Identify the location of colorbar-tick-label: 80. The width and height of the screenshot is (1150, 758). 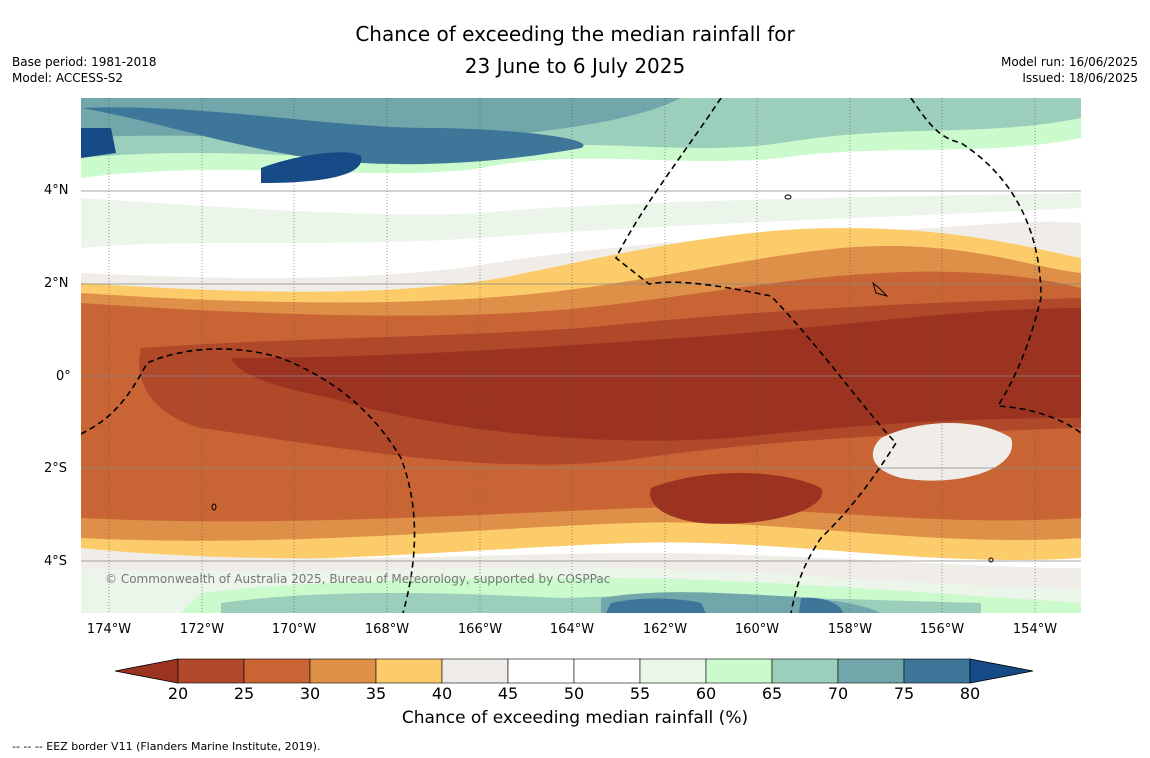
(970, 693).